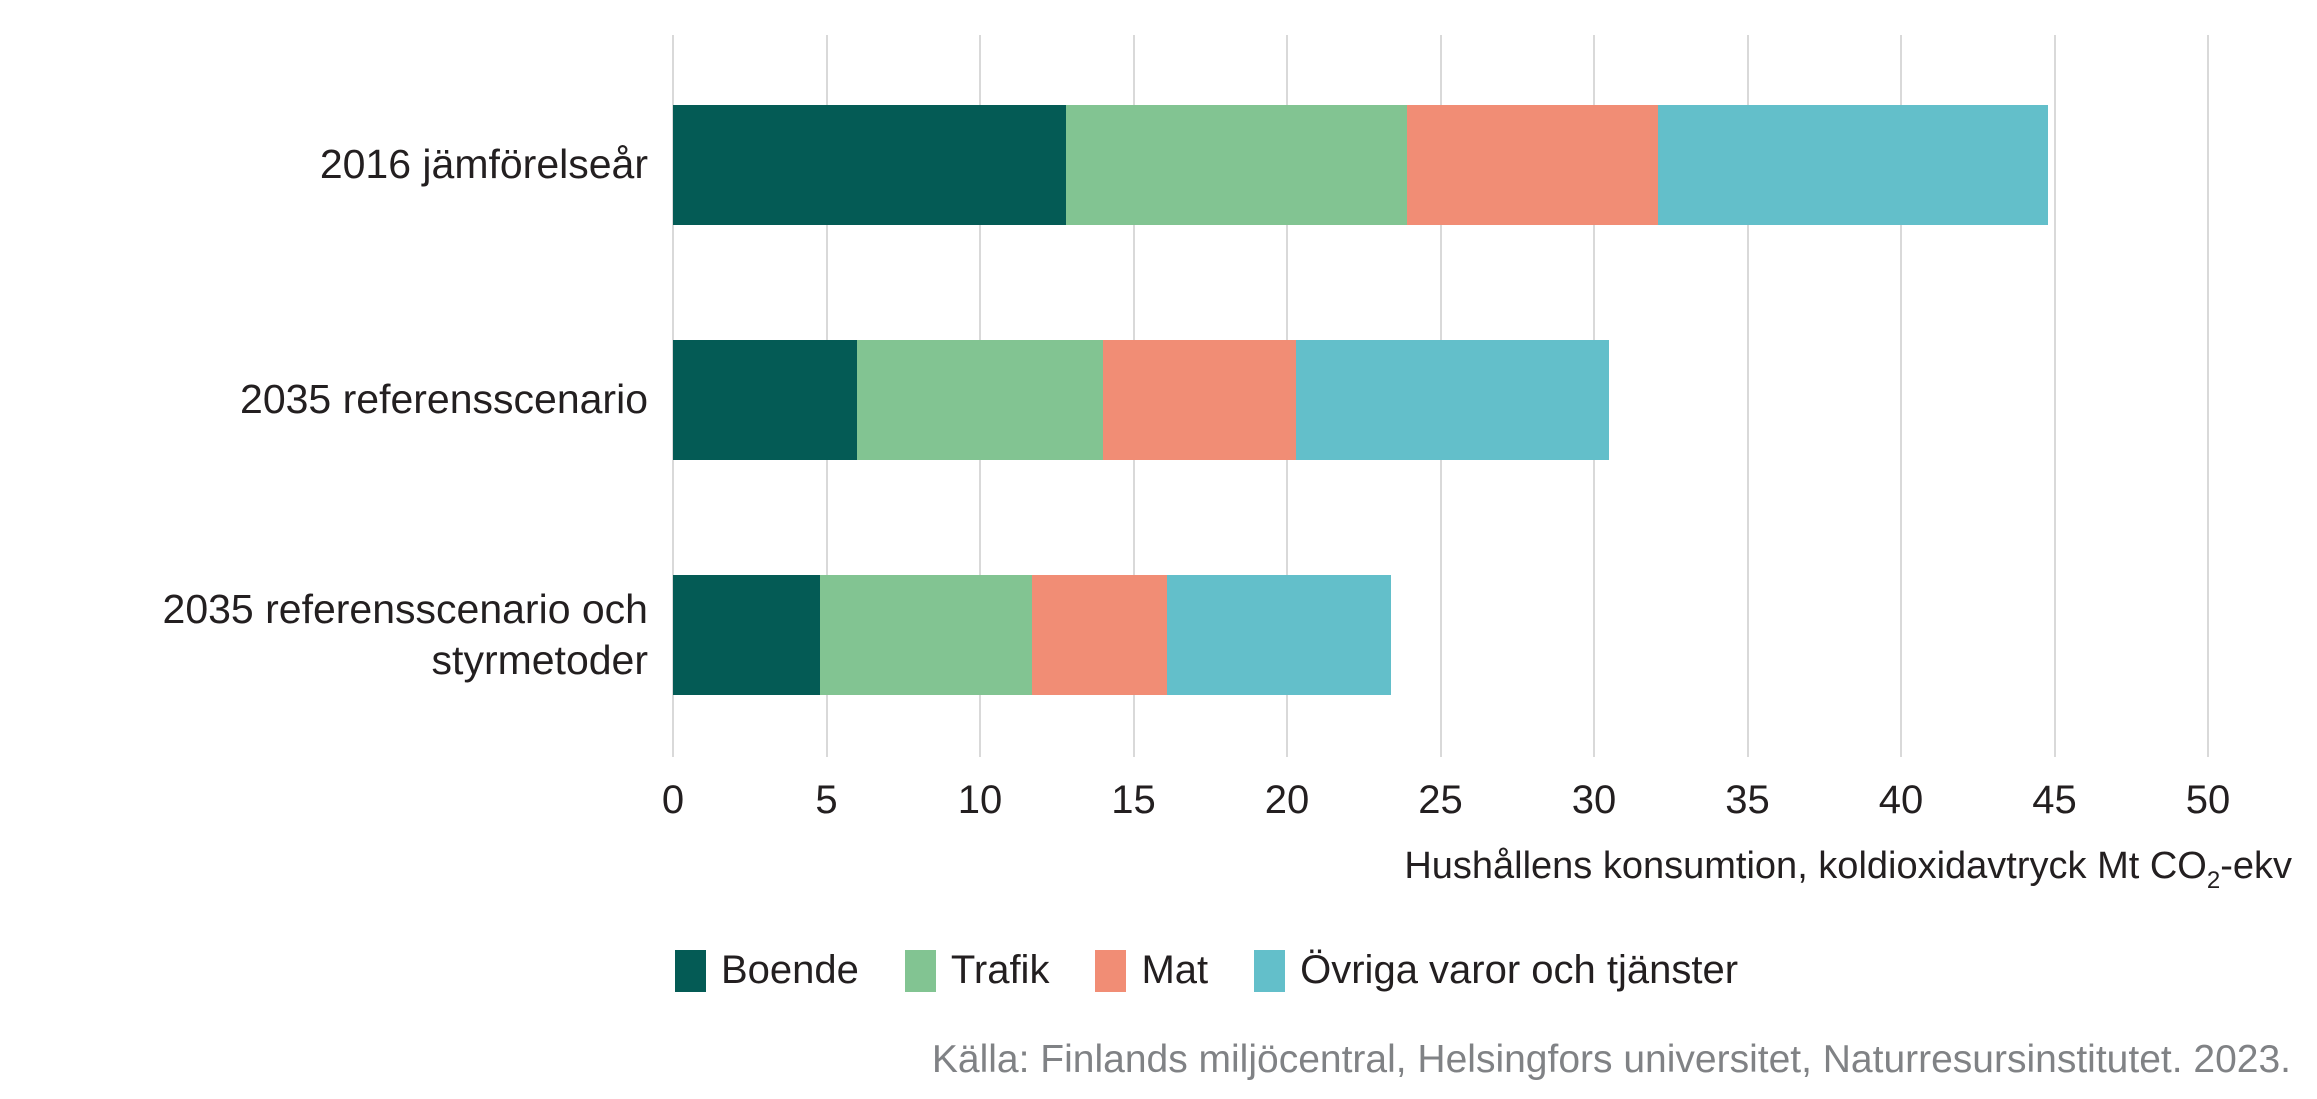  Describe the element at coordinates (444, 399) in the screenshot. I see `category-label-1: 2035 referensscenario` at that location.